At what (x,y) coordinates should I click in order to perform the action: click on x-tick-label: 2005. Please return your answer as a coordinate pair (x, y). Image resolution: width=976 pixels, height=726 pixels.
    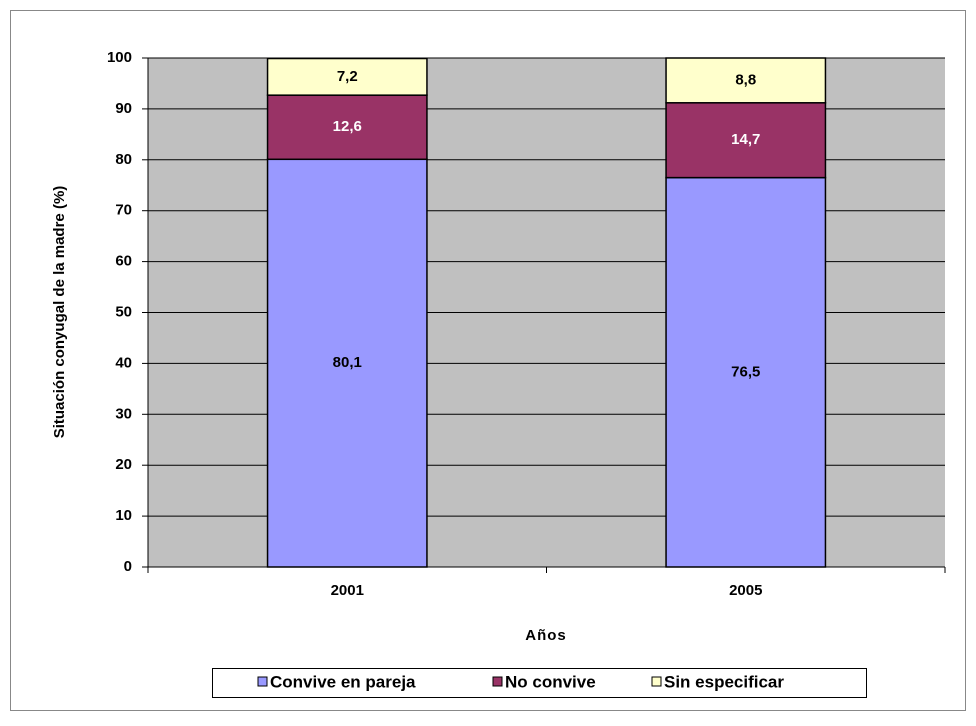
    Looking at the image, I should click on (745, 590).